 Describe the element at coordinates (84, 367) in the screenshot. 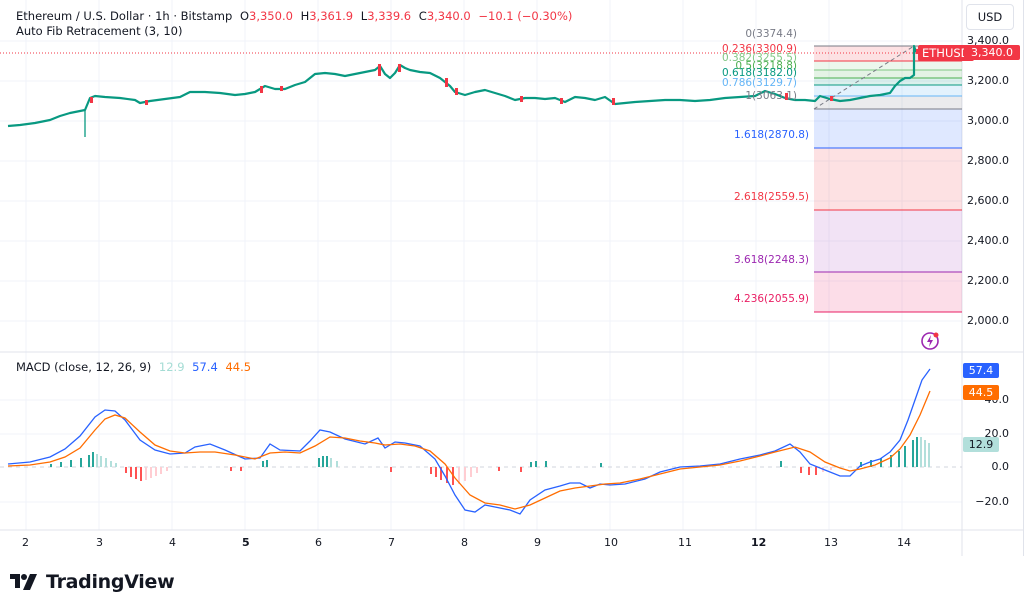

I see `macd-title: MACD (close, 12, 26, 9)` at that location.